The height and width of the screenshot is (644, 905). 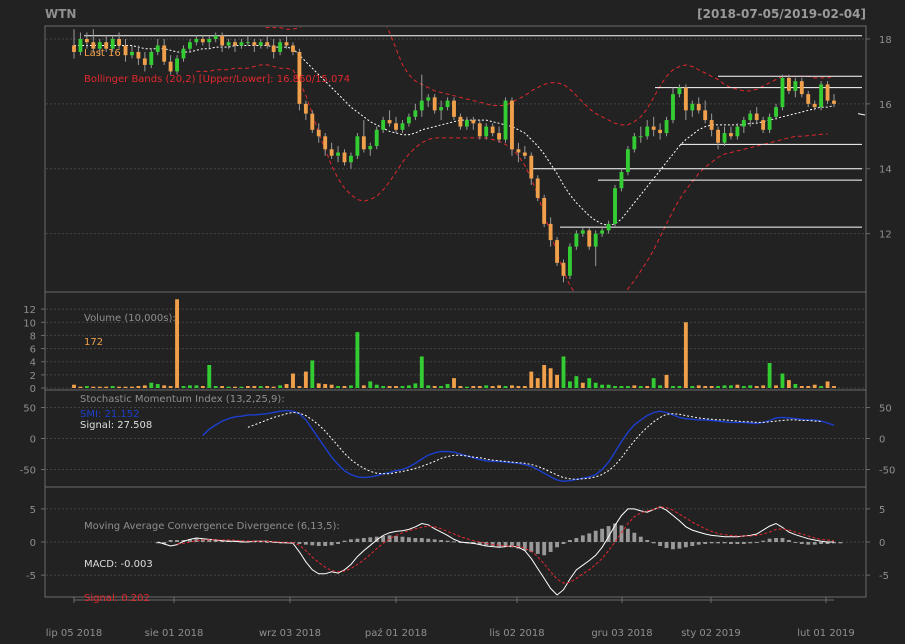 What do you see at coordinates (826, 633) in the screenshot?
I see `x-axis-tick-label: lut 01 2019` at bounding box center [826, 633].